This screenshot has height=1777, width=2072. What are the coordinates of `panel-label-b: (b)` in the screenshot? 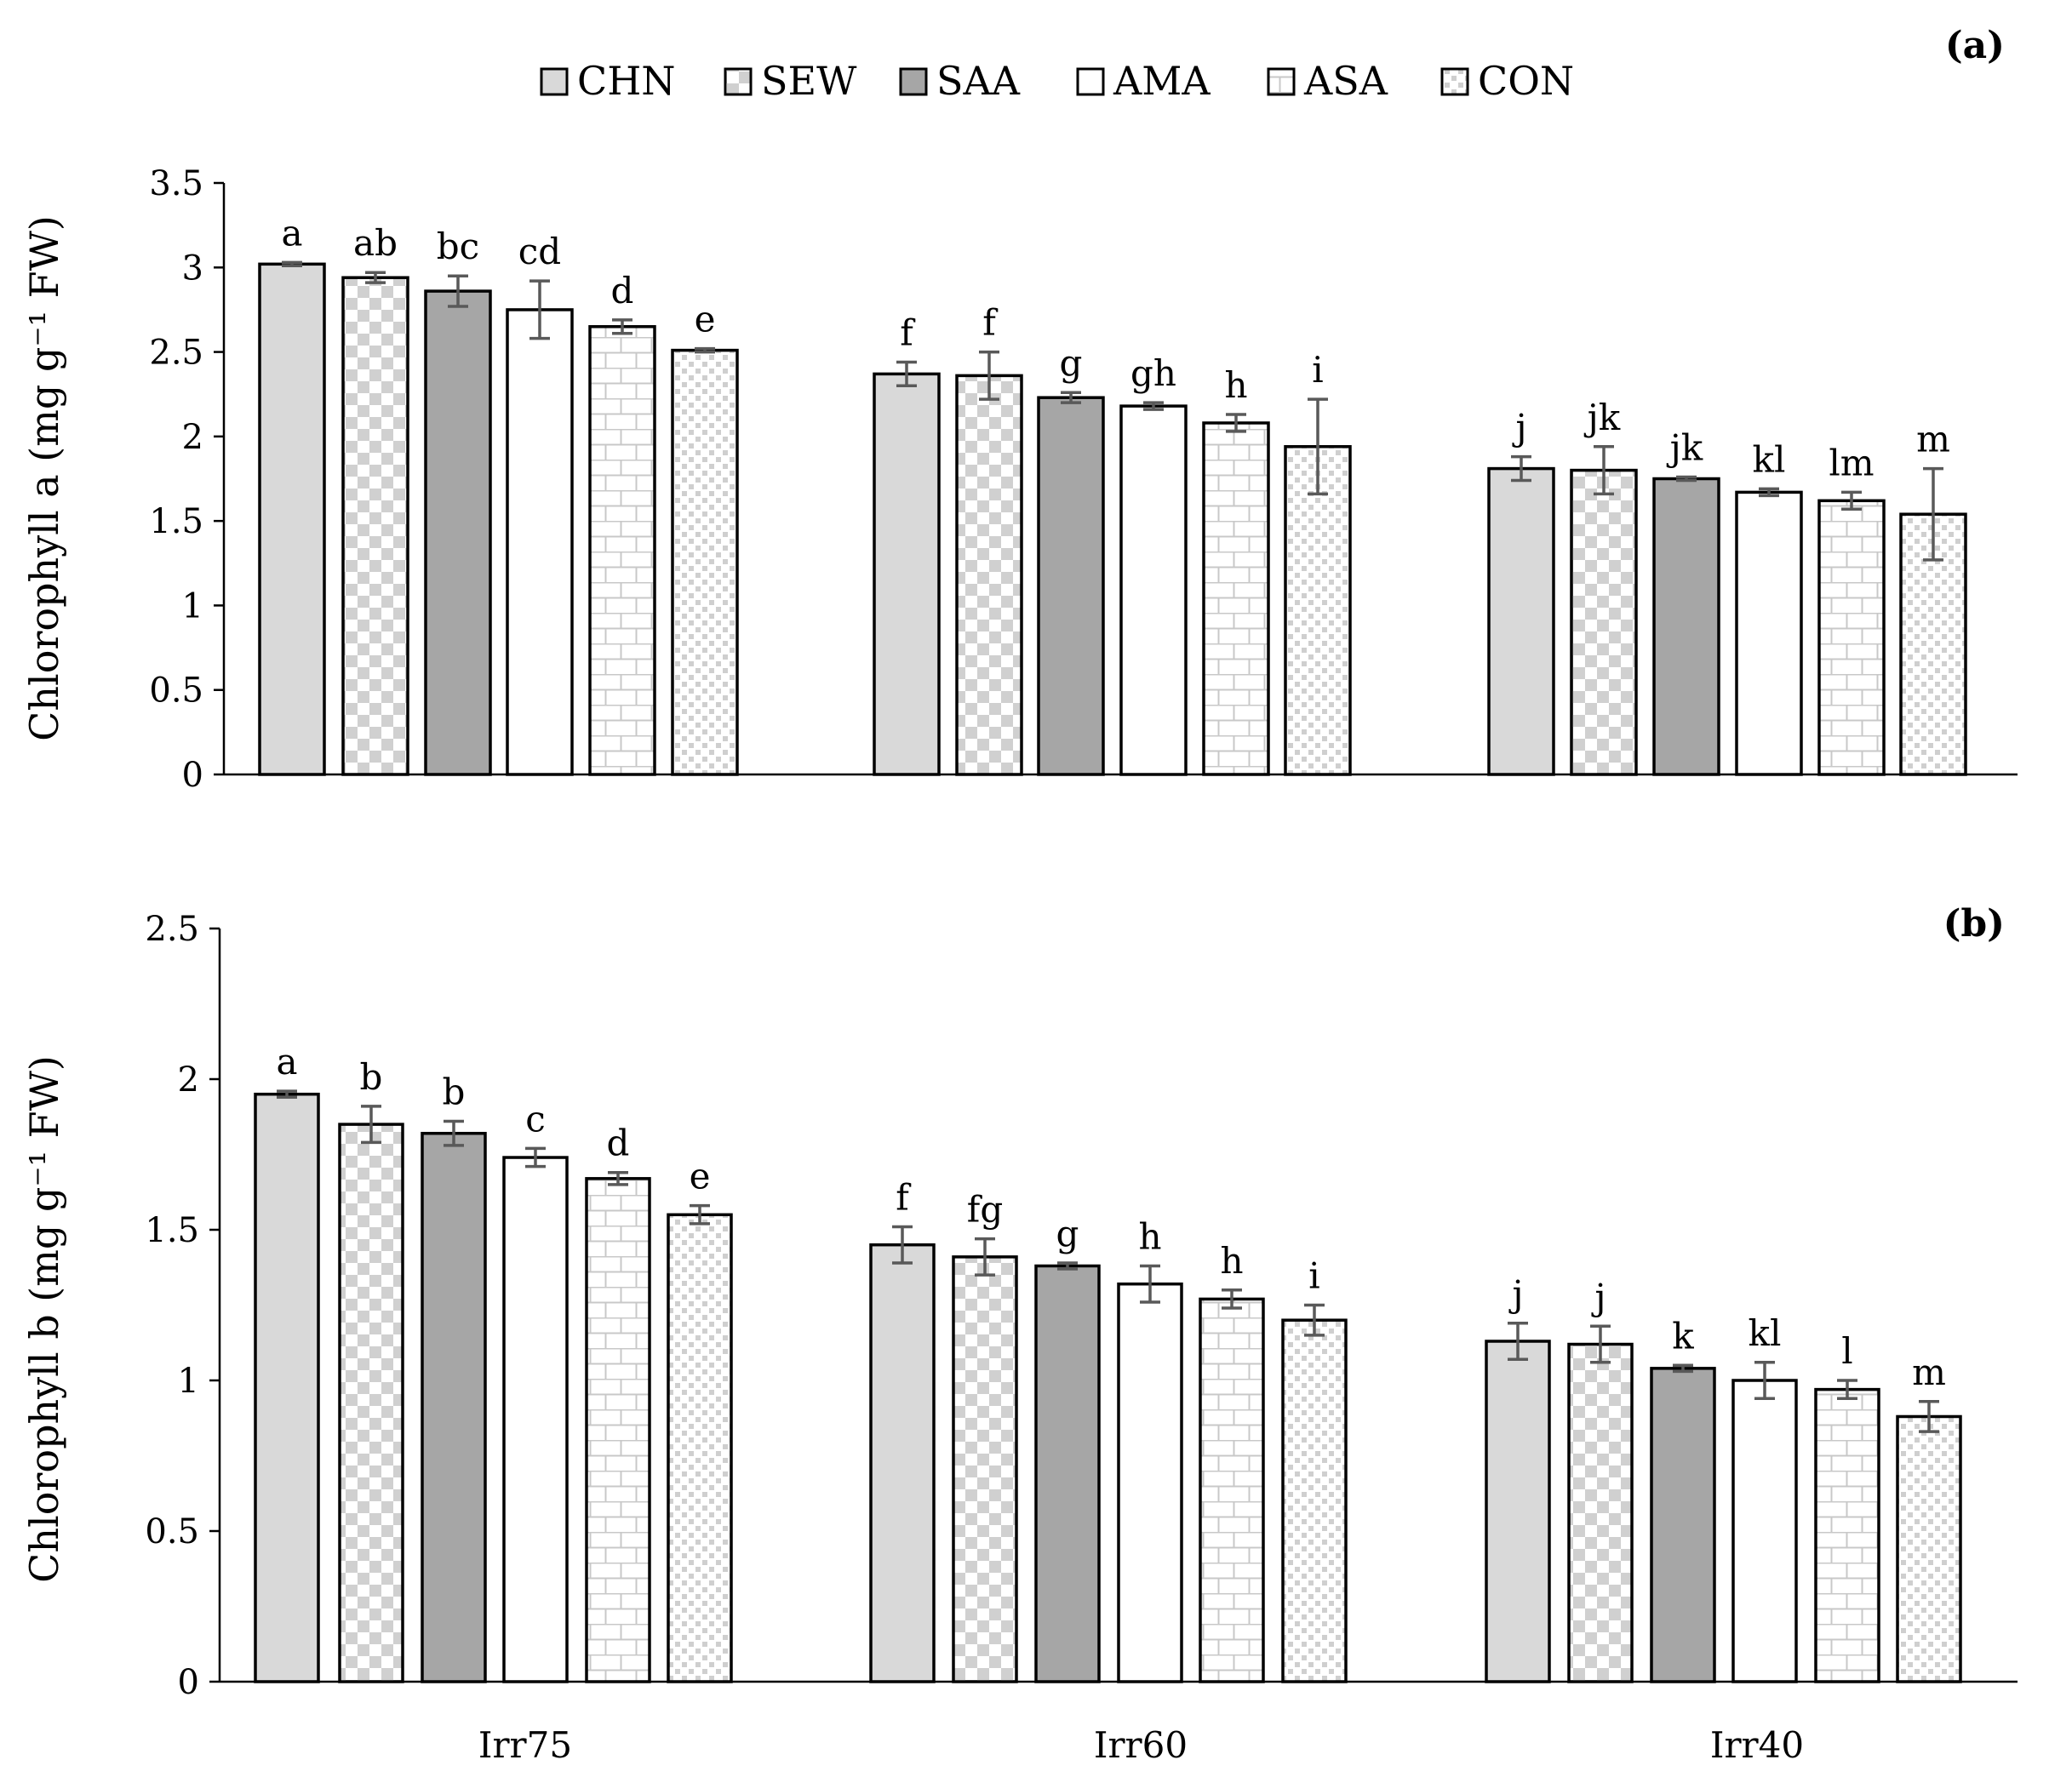 It's located at (1974, 924).